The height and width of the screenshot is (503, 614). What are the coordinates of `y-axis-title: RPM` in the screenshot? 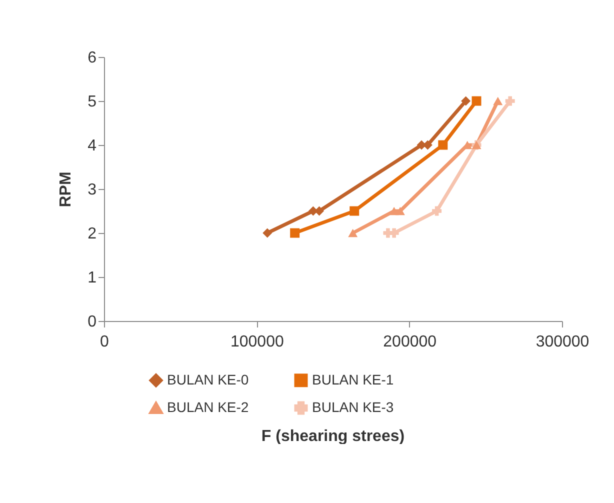 It's located at (66, 190).